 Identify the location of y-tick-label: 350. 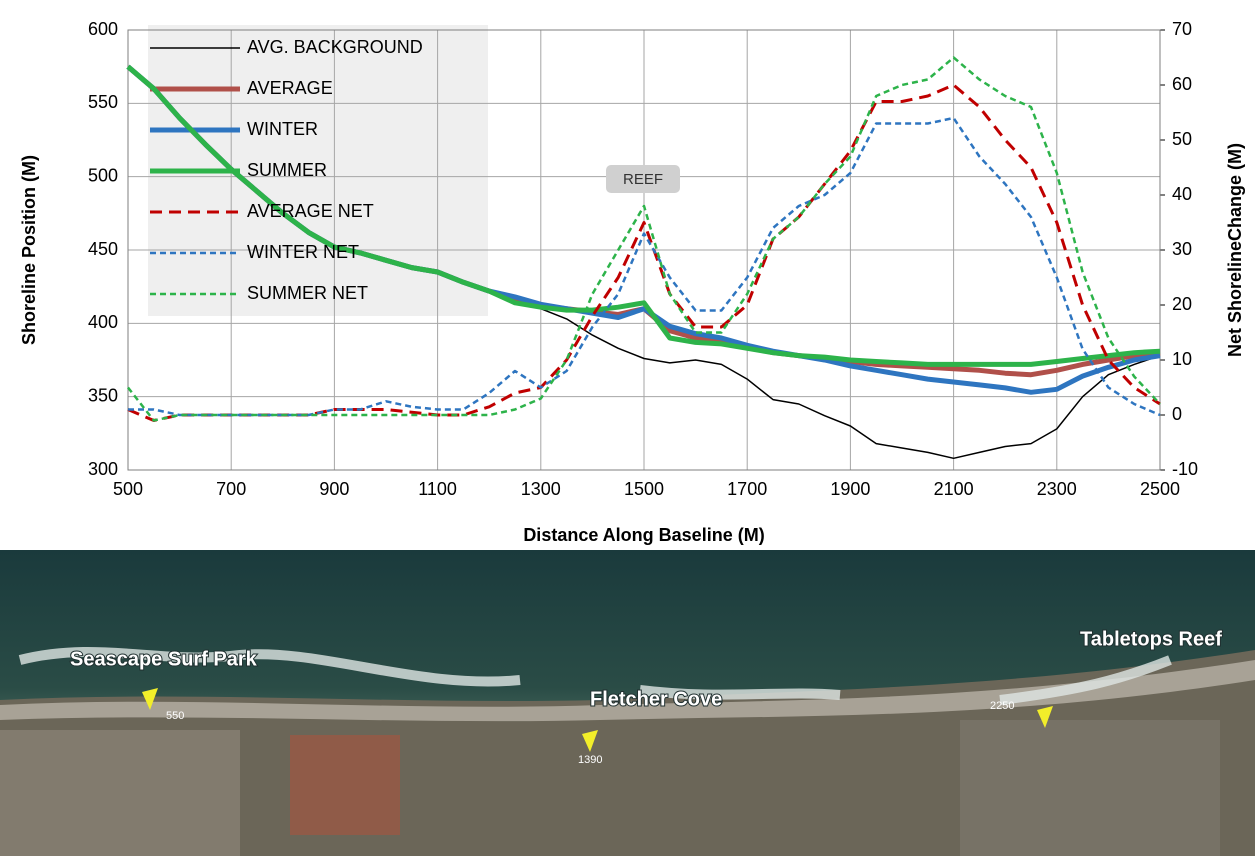
(103, 395).